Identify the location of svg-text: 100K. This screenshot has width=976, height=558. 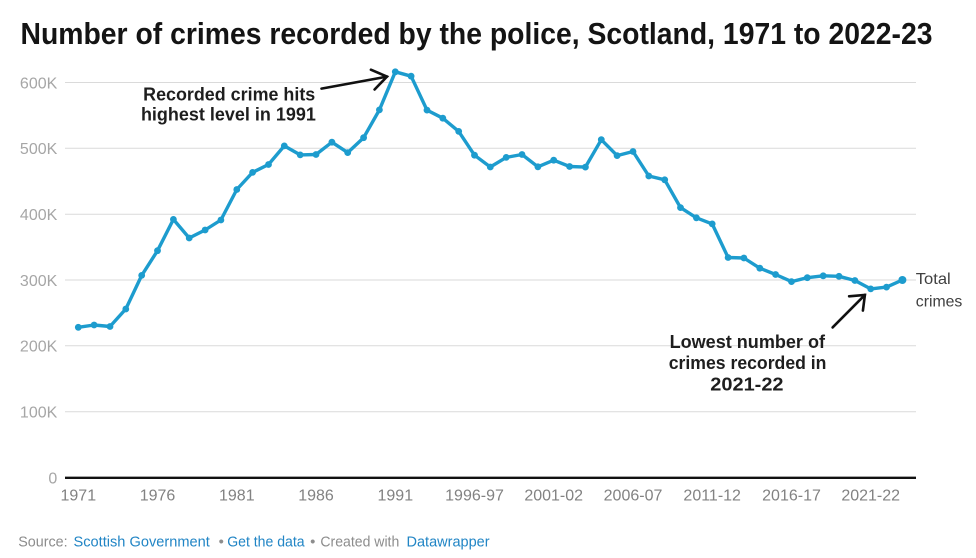
(39, 413).